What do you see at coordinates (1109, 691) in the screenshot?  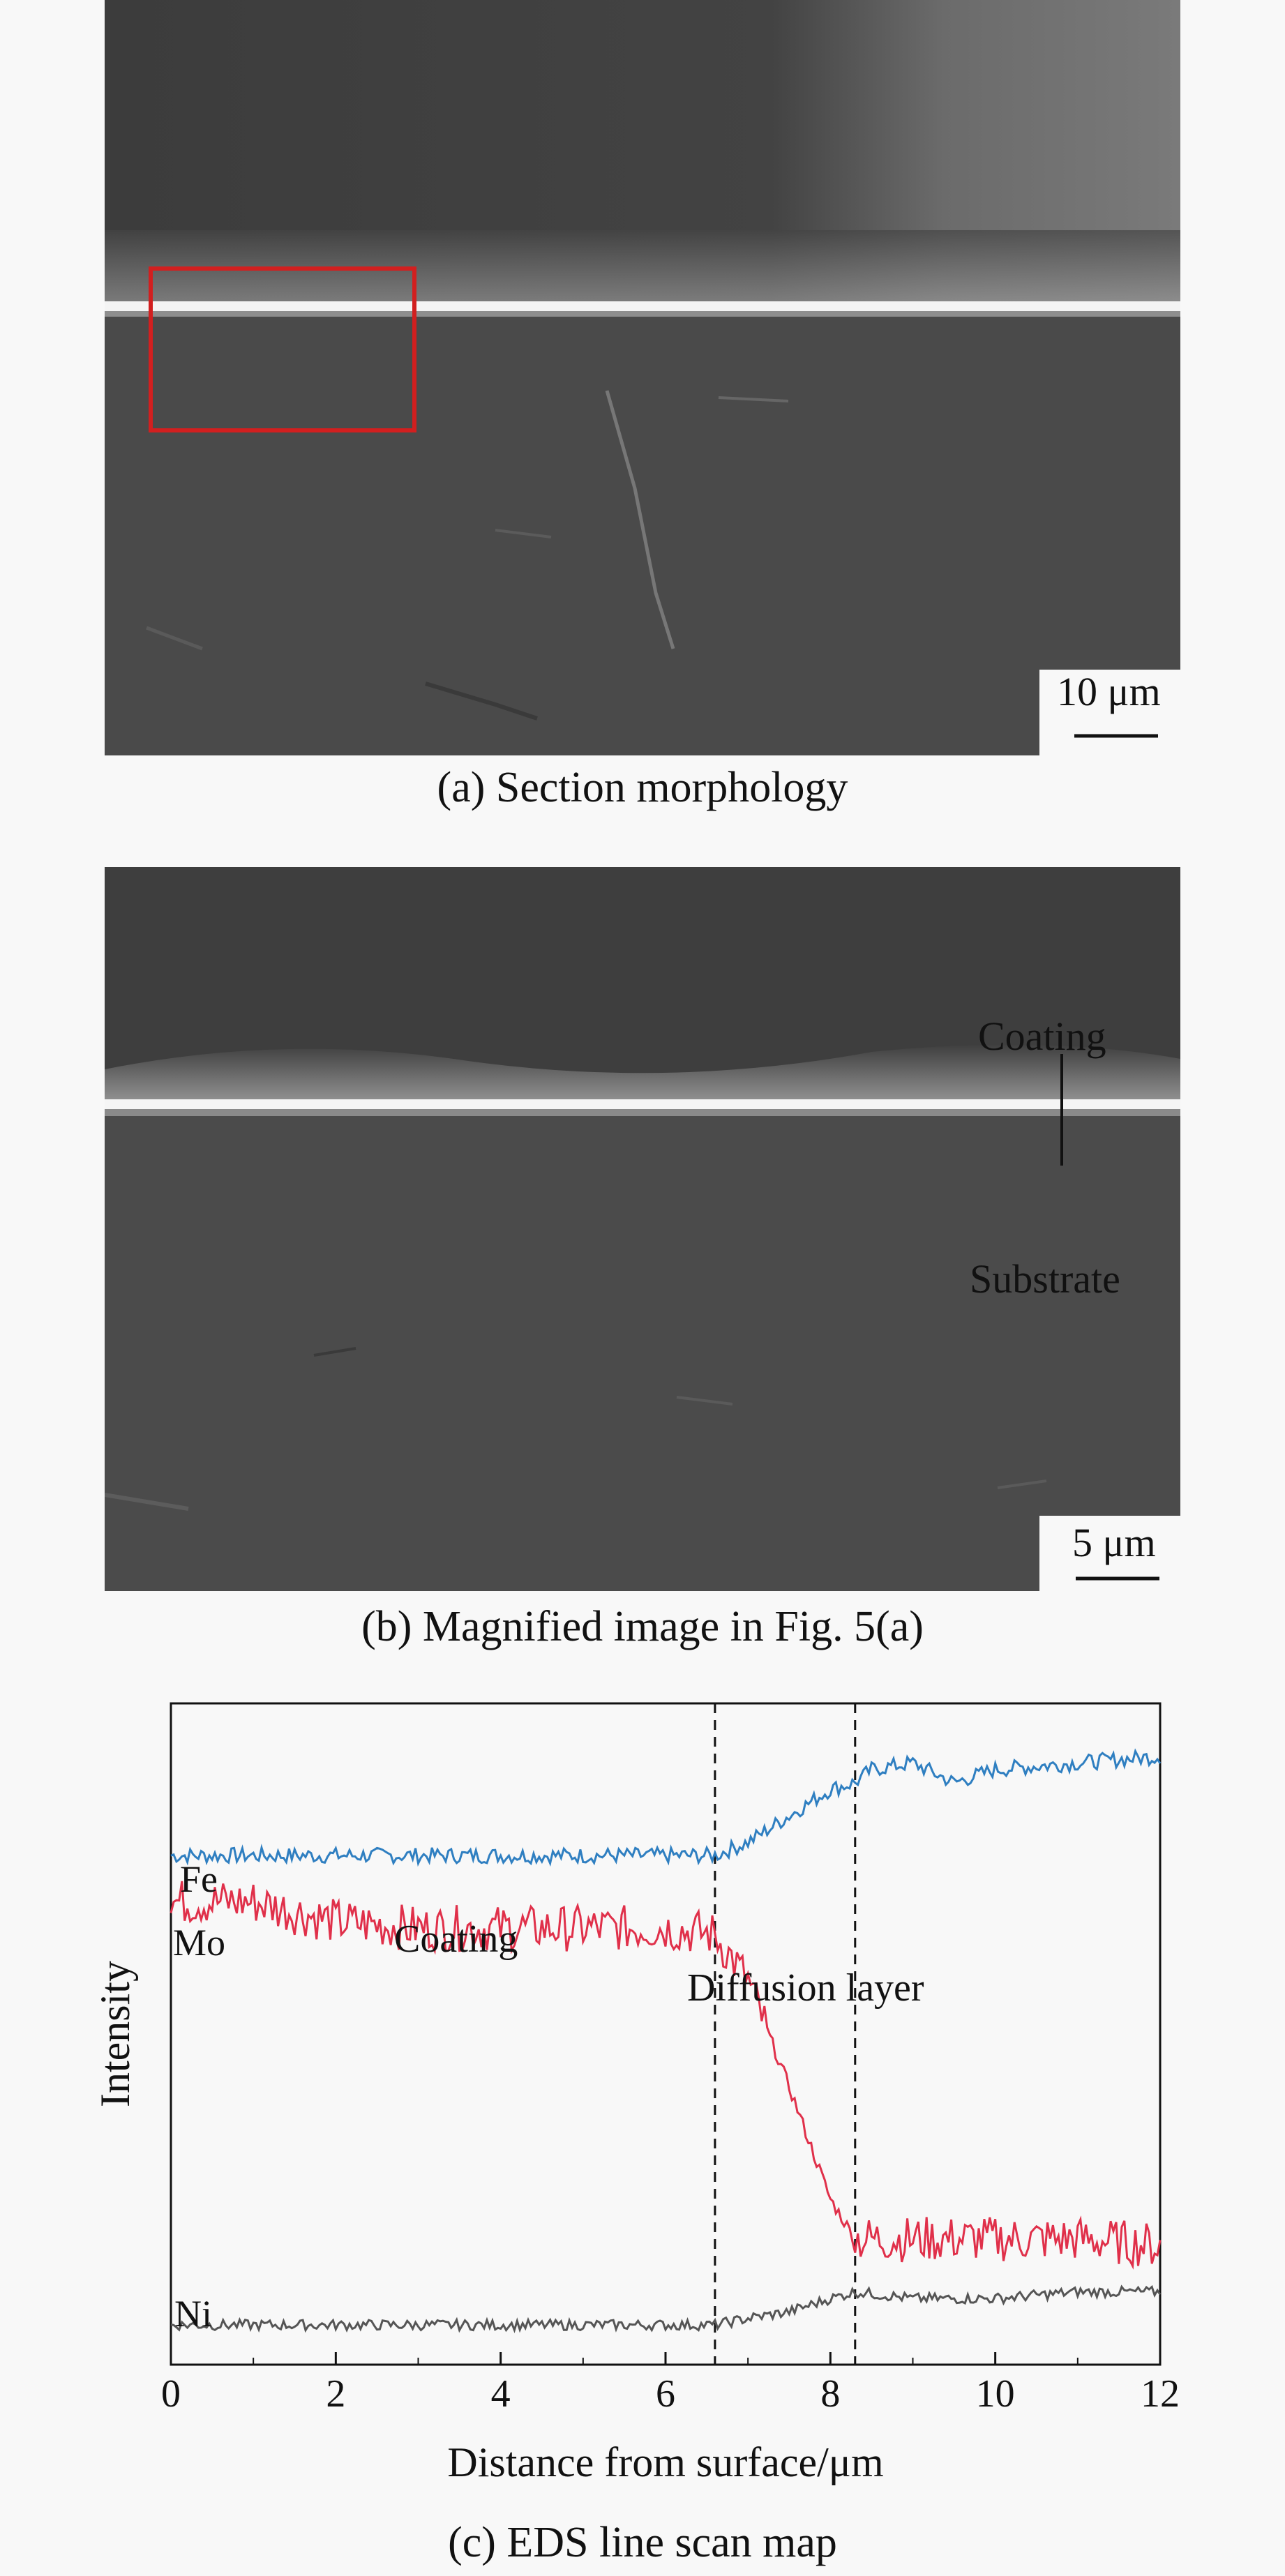 I see `scale-bar-label-a: 10 μm` at bounding box center [1109, 691].